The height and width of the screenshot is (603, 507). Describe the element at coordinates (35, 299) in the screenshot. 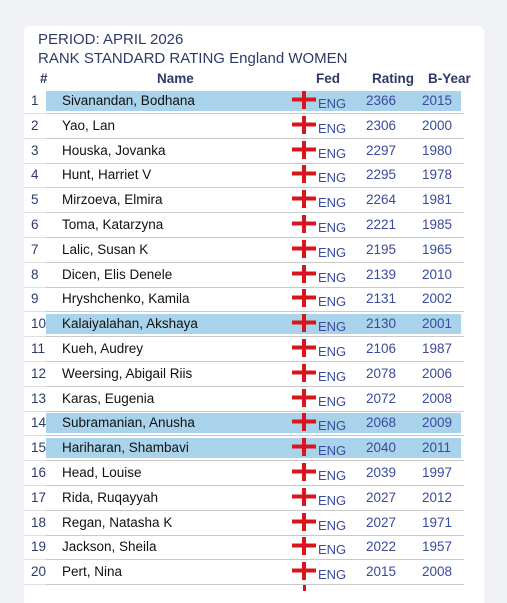

I see `rank-cell: 9` at that location.